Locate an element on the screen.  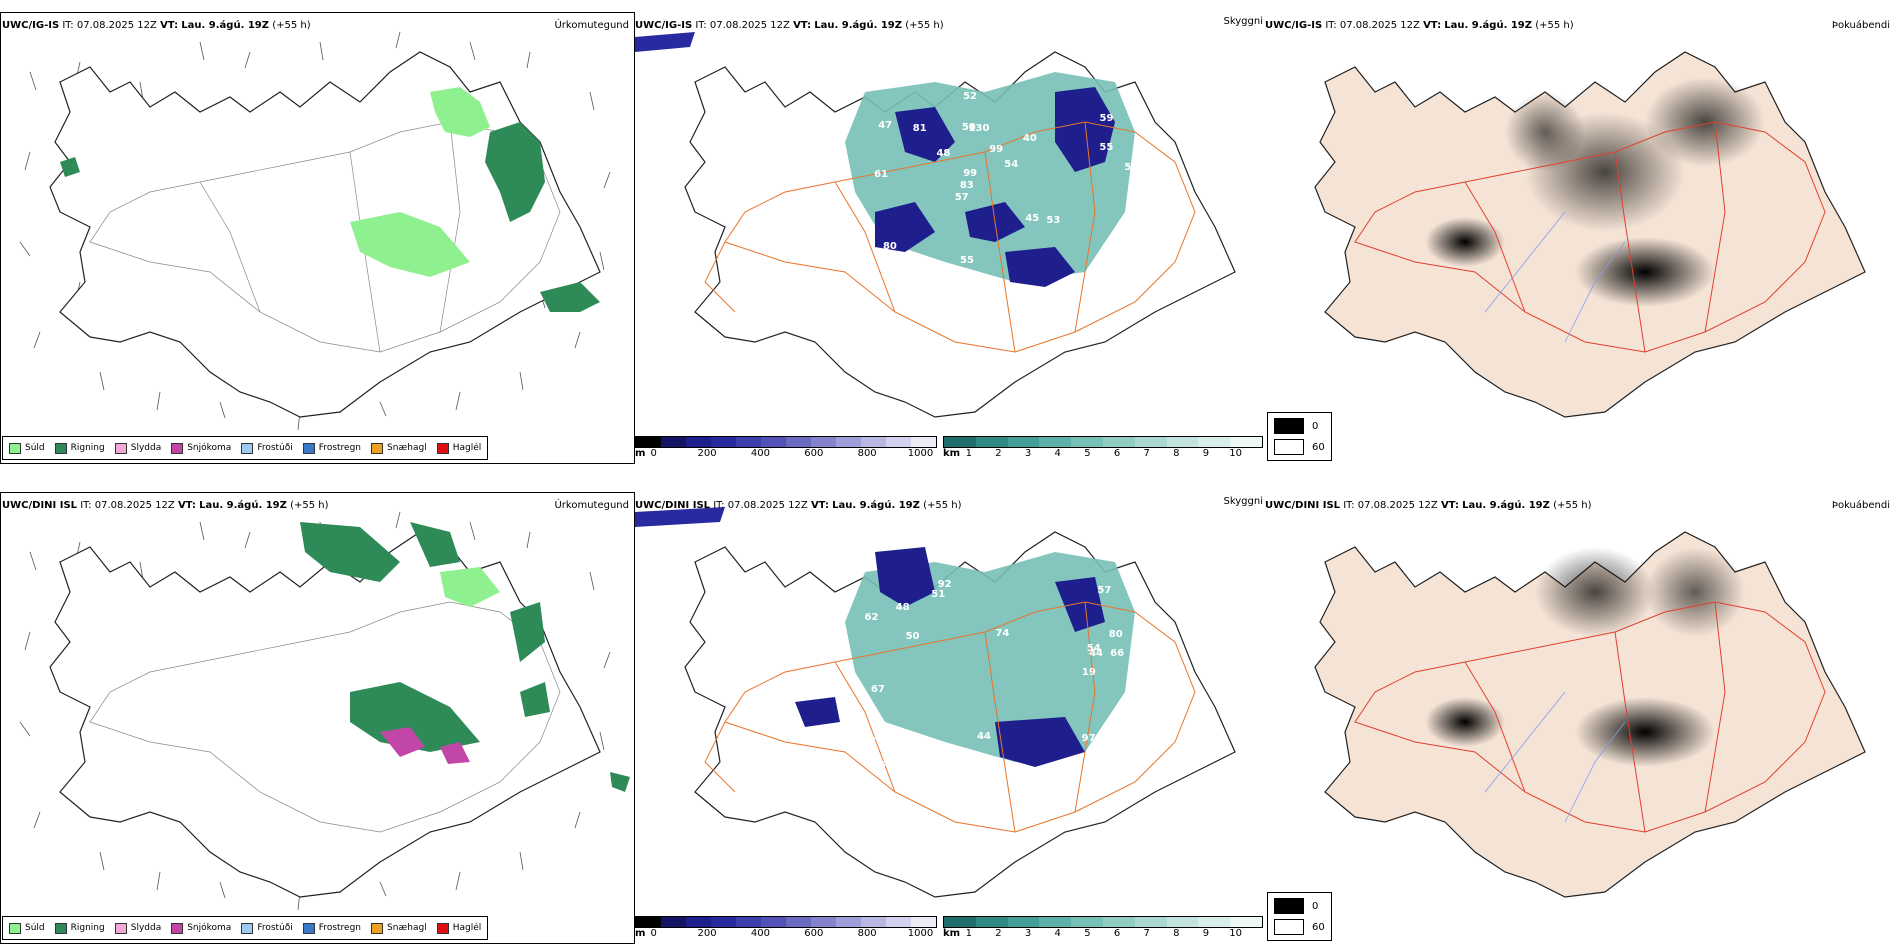
iceland-map-precip-bottom is located at coordinates (324, 711).